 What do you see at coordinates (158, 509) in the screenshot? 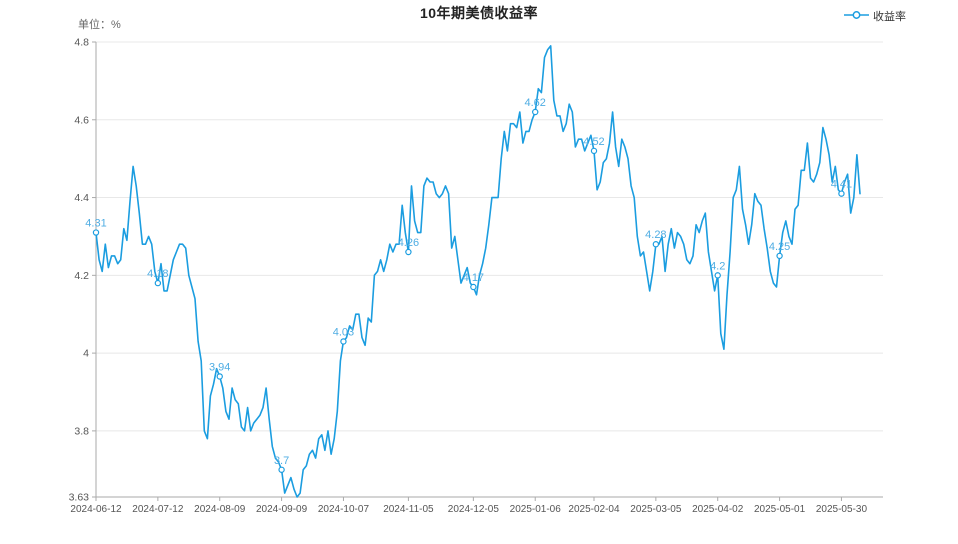
I see `x-axis-tick-label: 2024-07-12` at bounding box center [158, 509].